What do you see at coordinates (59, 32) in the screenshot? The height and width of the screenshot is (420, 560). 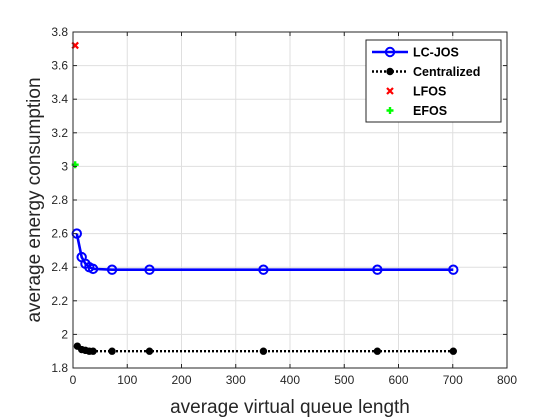 I see `y-tick-label: 3.8` at bounding box center [59, 32].